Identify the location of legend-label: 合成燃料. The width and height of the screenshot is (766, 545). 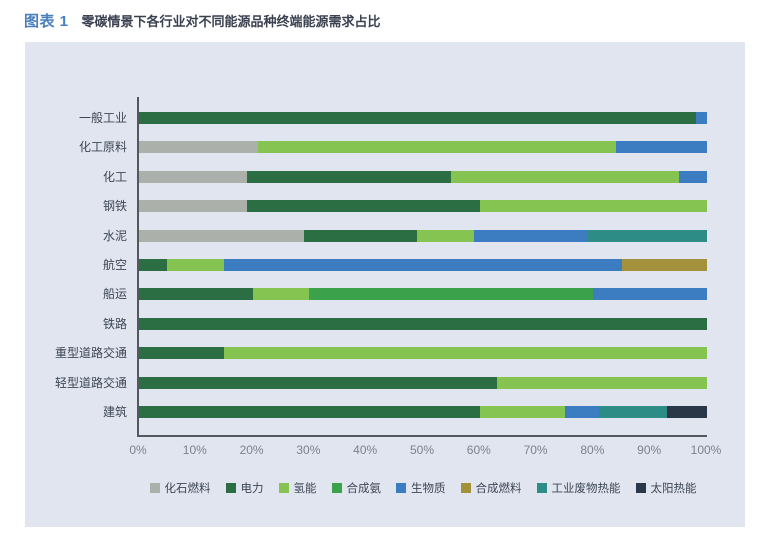
(498, 489).